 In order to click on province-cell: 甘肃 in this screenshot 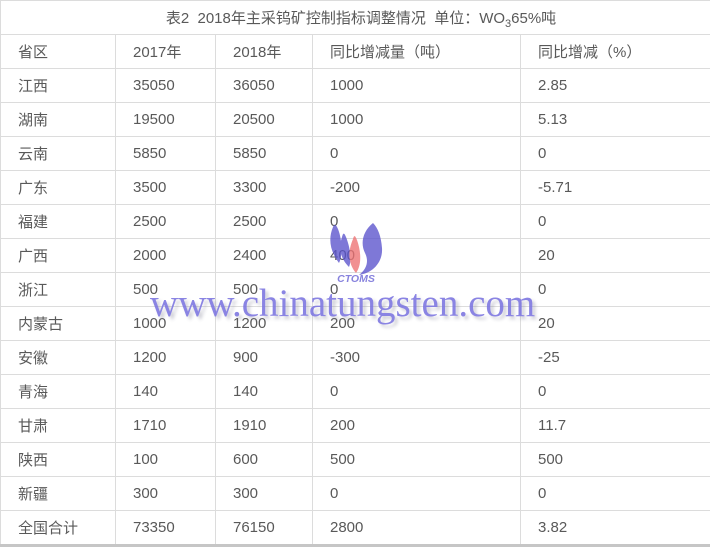, I will do `click(58, 425)`.